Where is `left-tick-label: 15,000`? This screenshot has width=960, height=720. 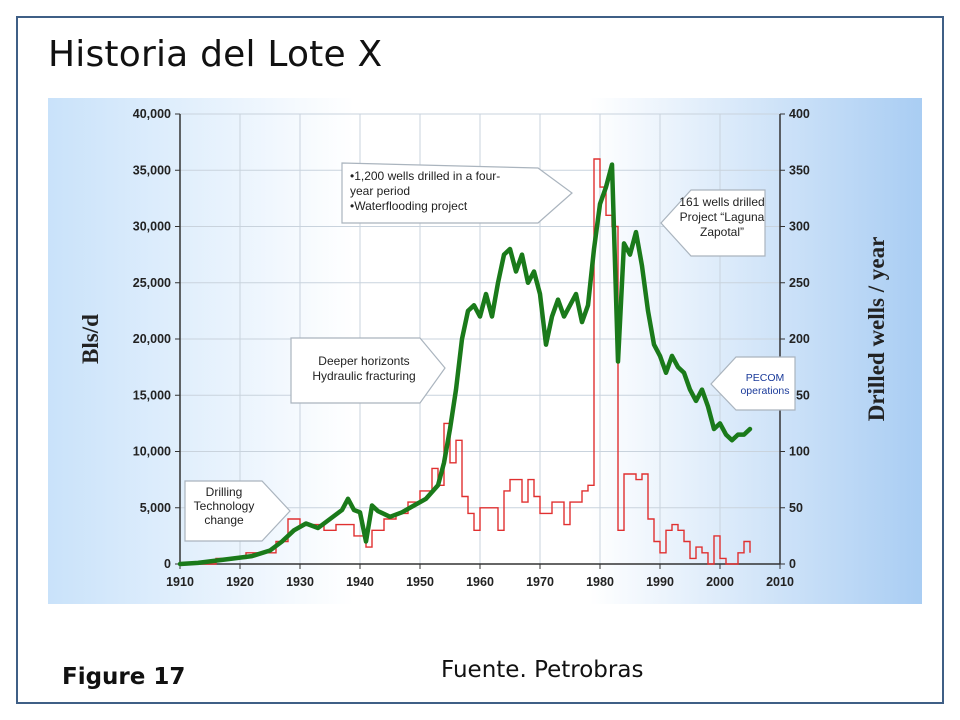
left-tick-label: 15,000 is located at coordinates (152, 395).